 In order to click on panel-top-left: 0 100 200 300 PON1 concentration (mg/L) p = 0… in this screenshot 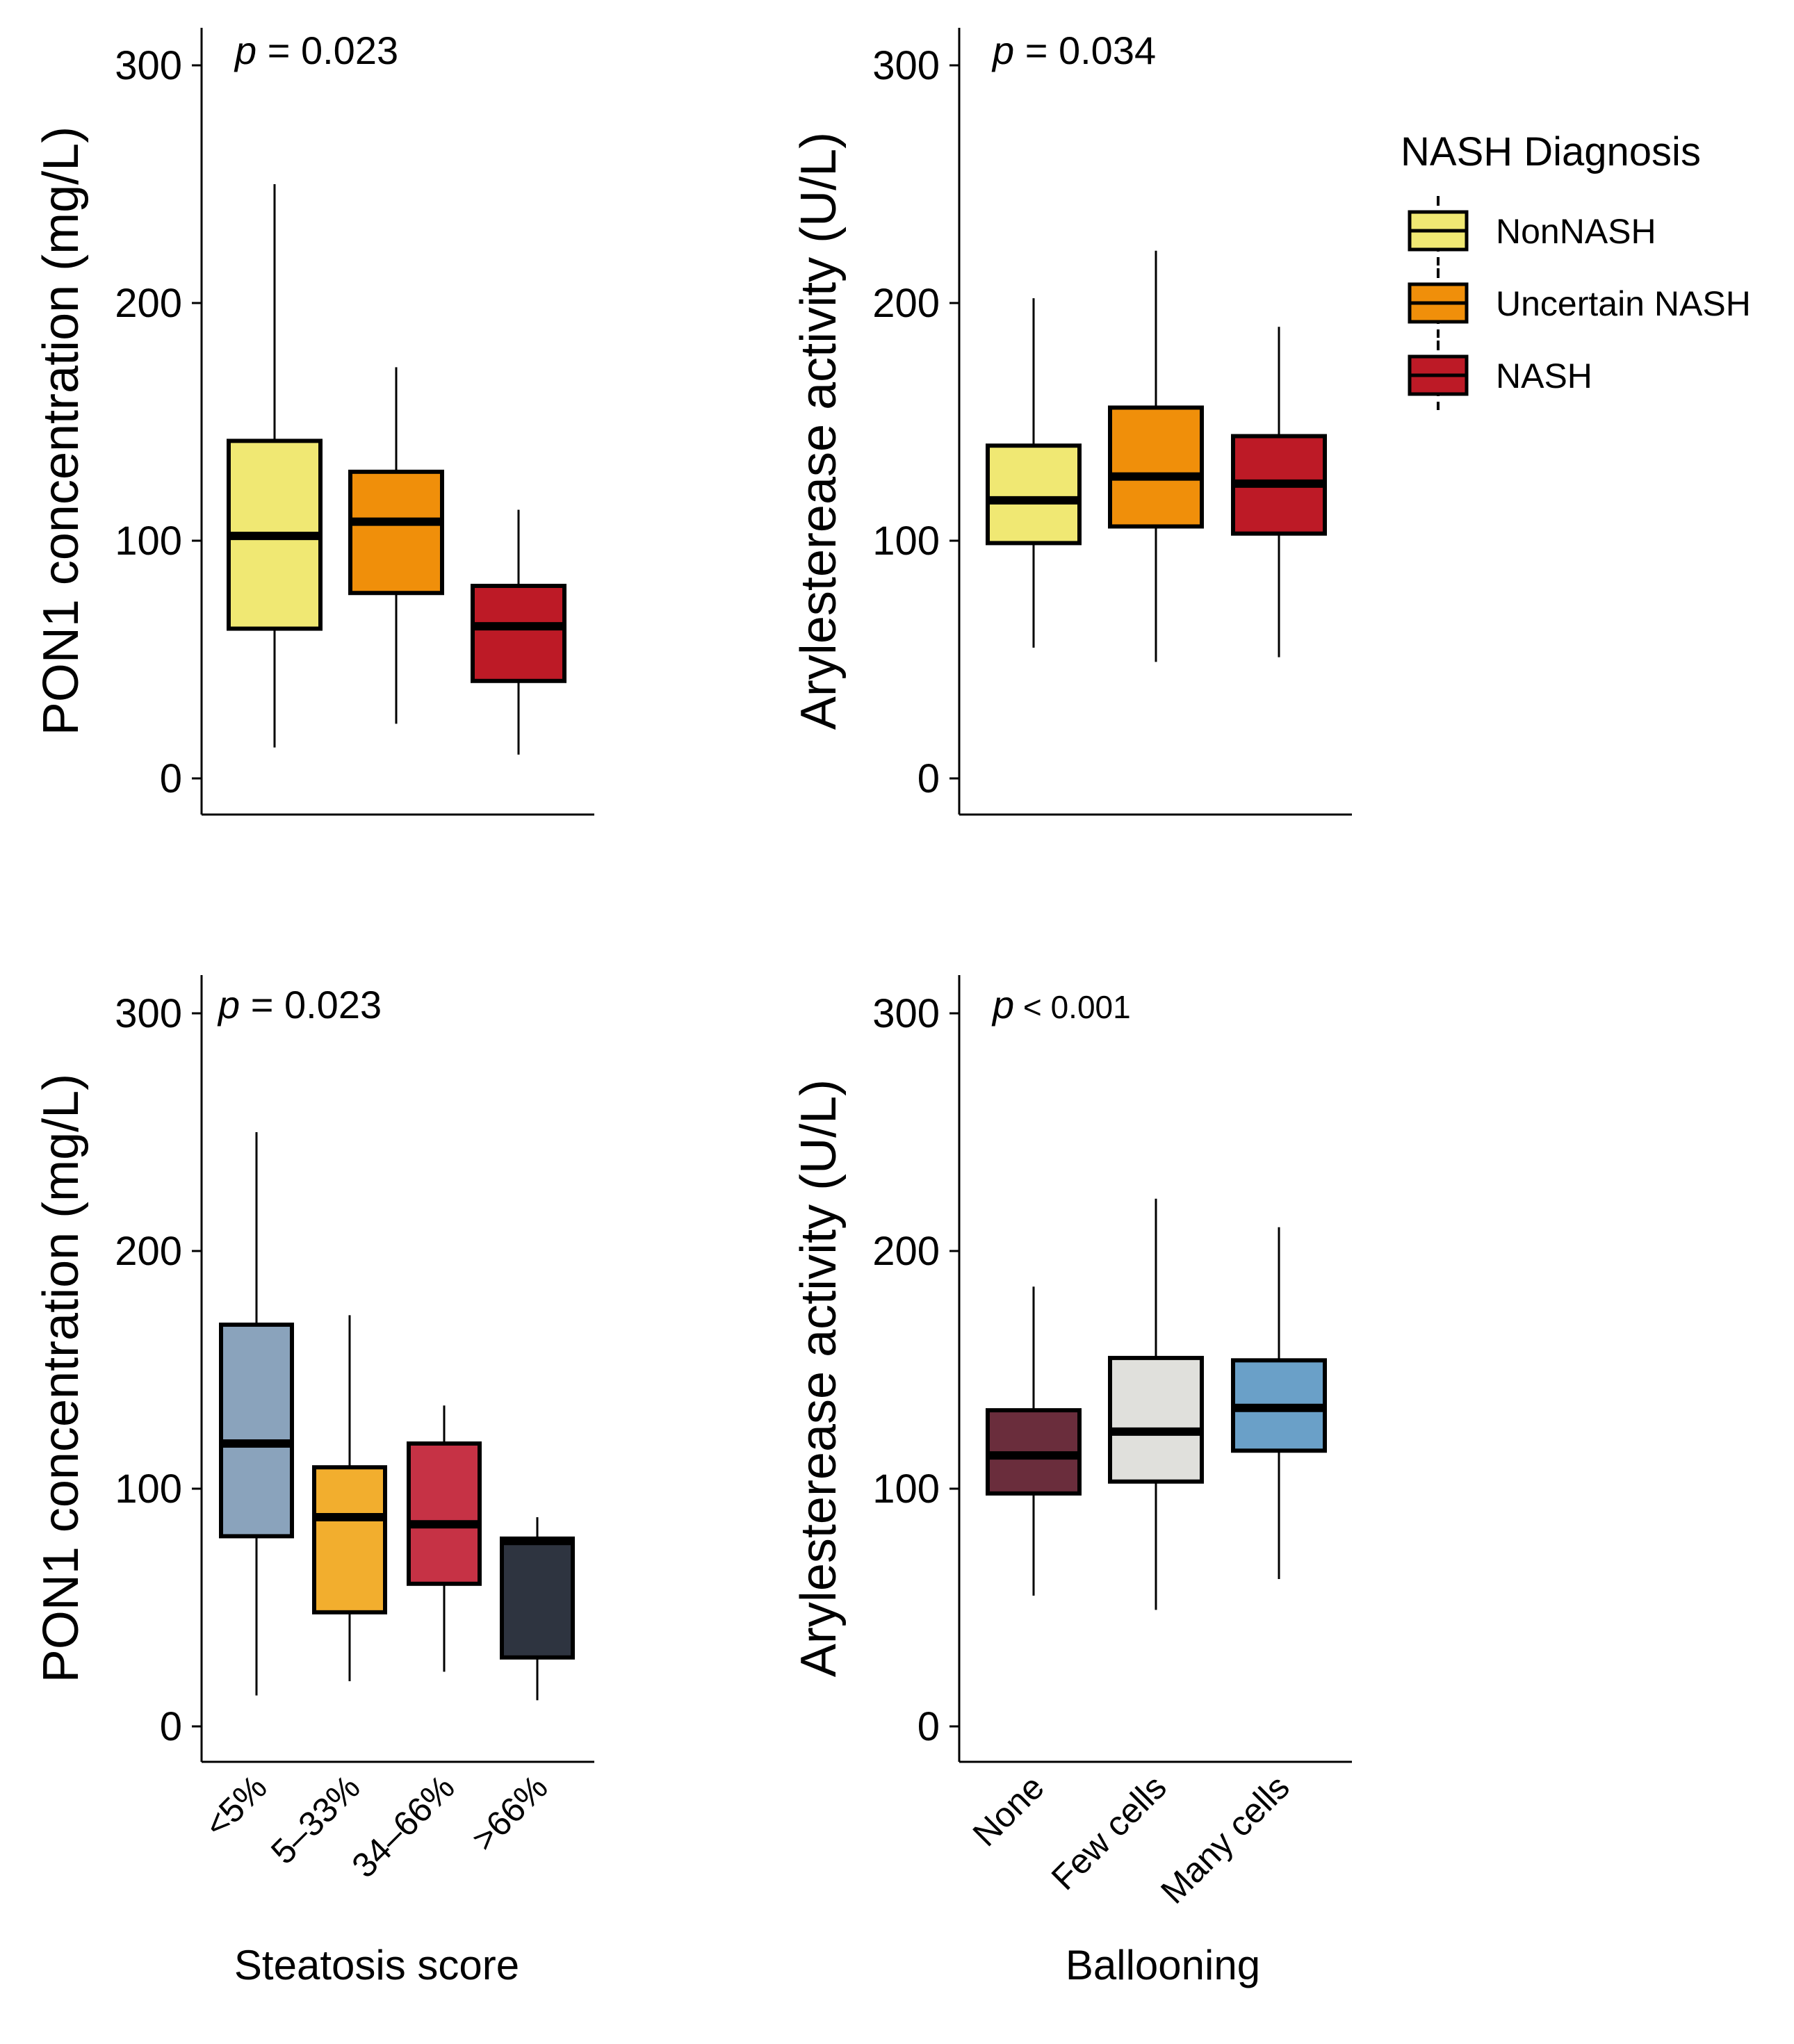, I will do `click(313, 422)`.